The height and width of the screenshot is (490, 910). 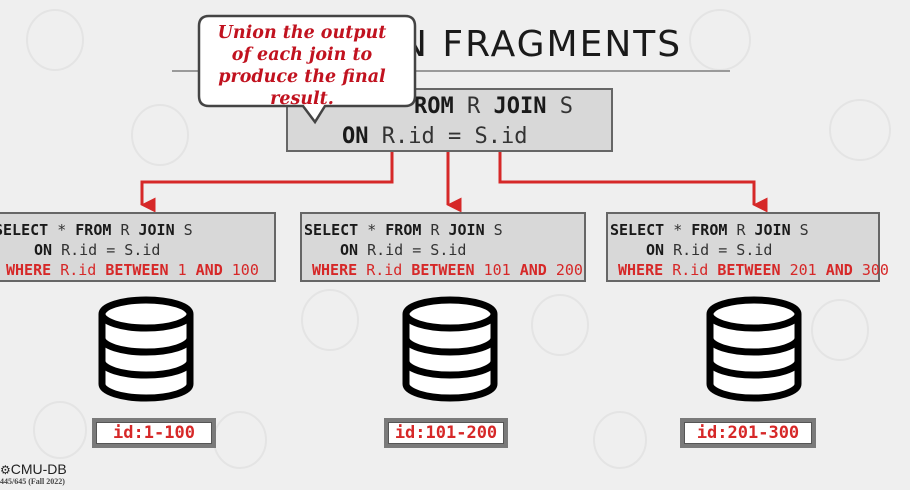 What do you see at coordinates (446, 433) in the screenshot?
I see `partition-label: id:101-200` at bounding box center [446, 433].